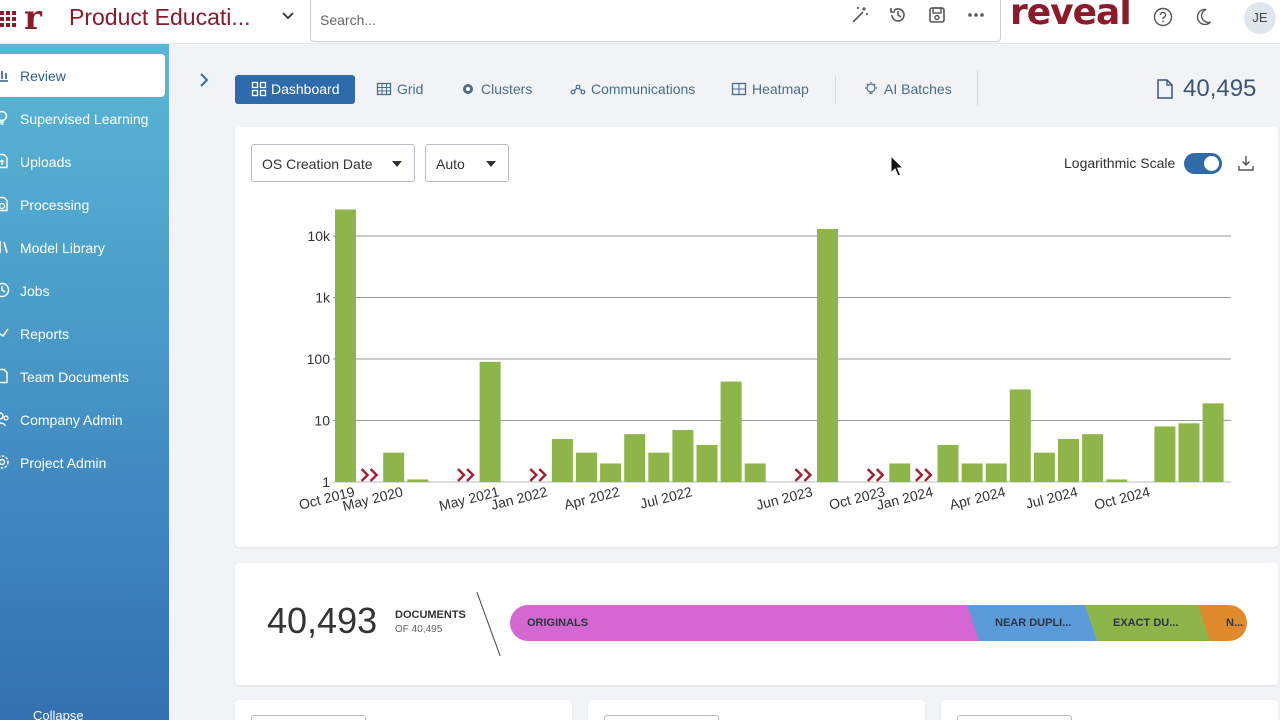 Image resolution: width=1280 pixels, height=720 pixels. I want to click on document-total-count: 40,495, so click(1220, 88).